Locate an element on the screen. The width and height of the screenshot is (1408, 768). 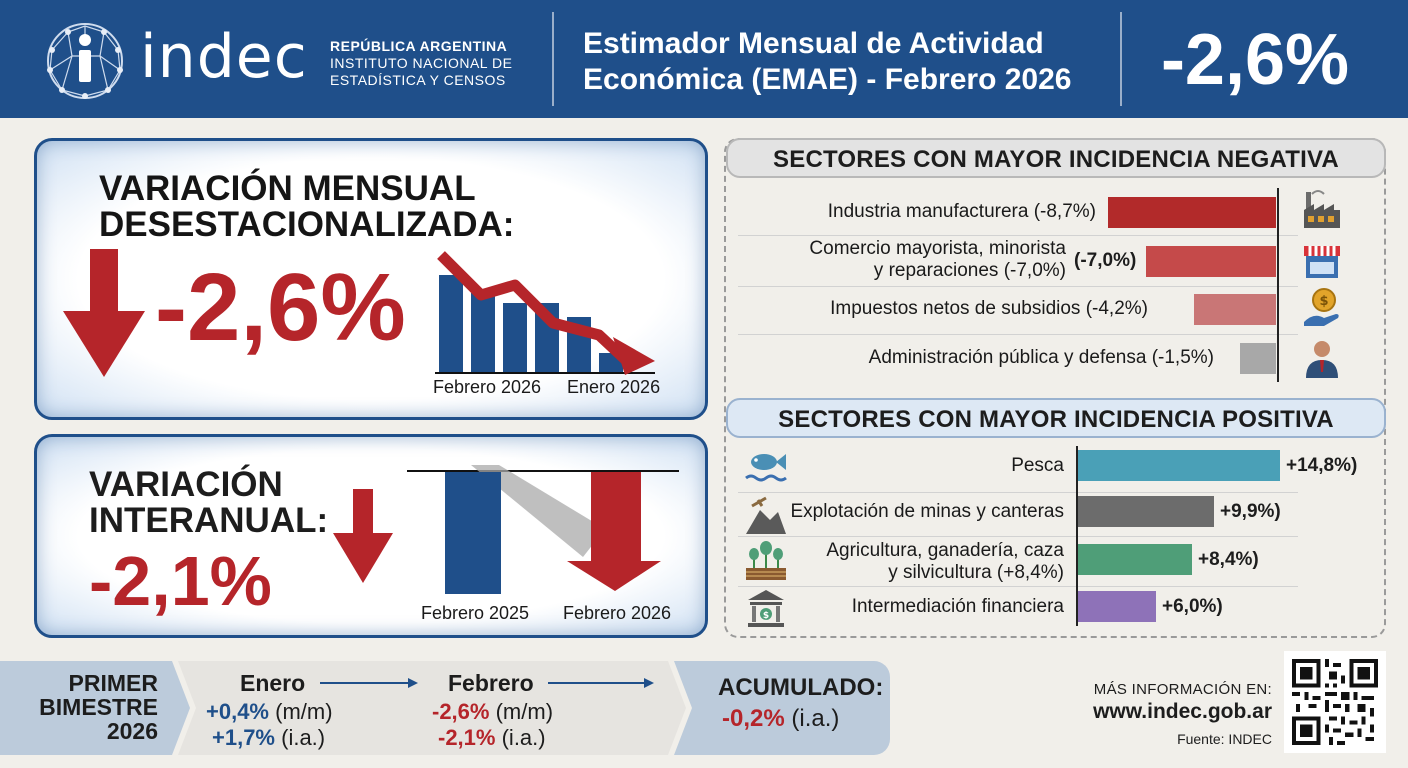
positive-row-value: +8,4%) is located at coordinates (1228, 559).